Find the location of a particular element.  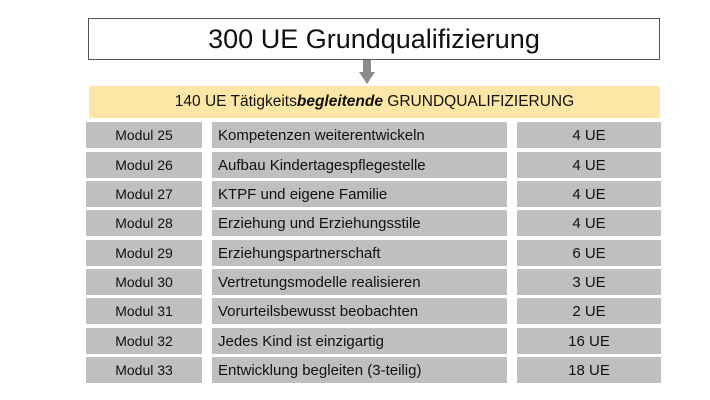

main-title-box: 300 UE Grundqualifizierung is located at coordinates (374, 39).